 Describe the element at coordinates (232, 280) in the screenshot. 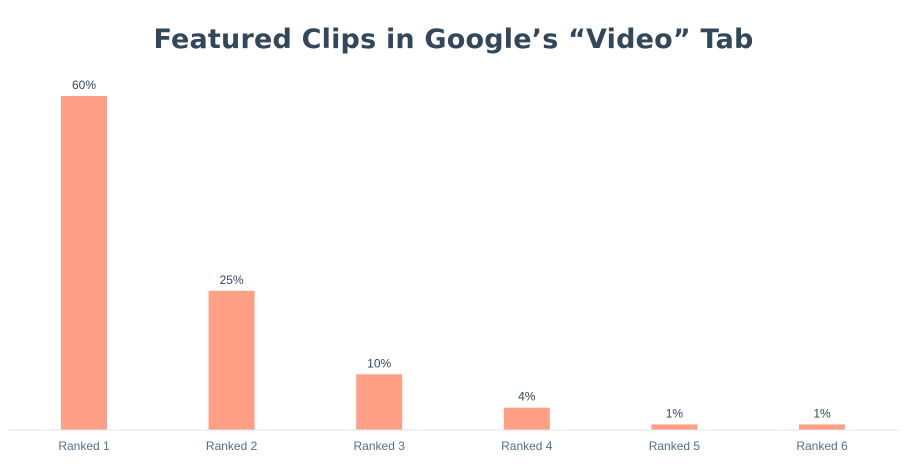

I see `bar-value-label-2: 25%` at that location.